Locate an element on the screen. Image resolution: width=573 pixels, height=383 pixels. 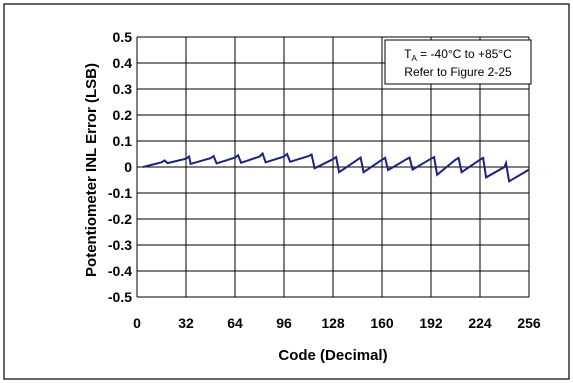
y-axis-title: Potentiometer INL Error (LSB) is located at coordinates (91, 170).